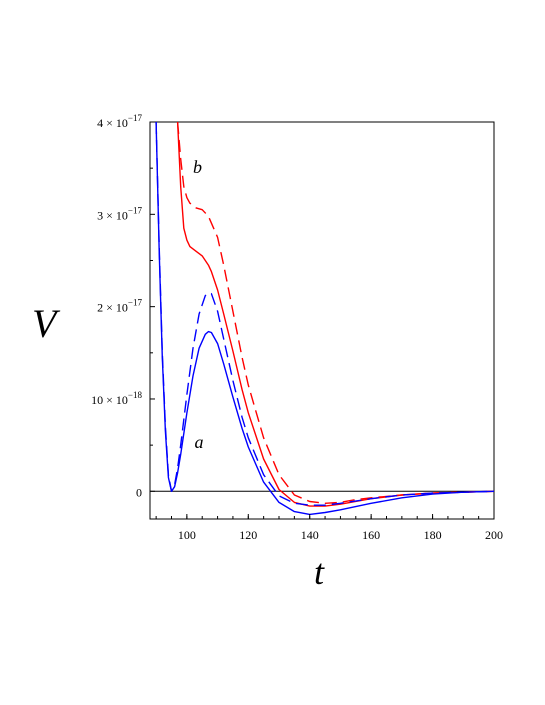  What do you see at coordinates (319, 572) in the screenshot?
I see `x-axis-title: t` at bounding box center [319, 572].